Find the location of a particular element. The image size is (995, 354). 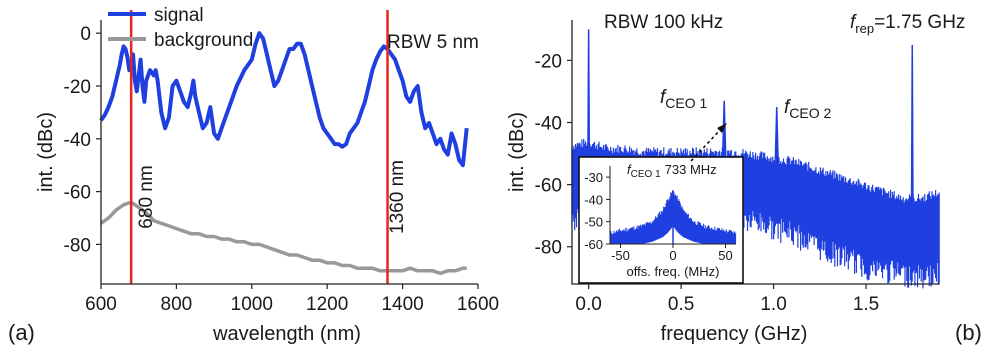

fceo1-annotation: fCEO 1 is located at coordinates (684, 99).